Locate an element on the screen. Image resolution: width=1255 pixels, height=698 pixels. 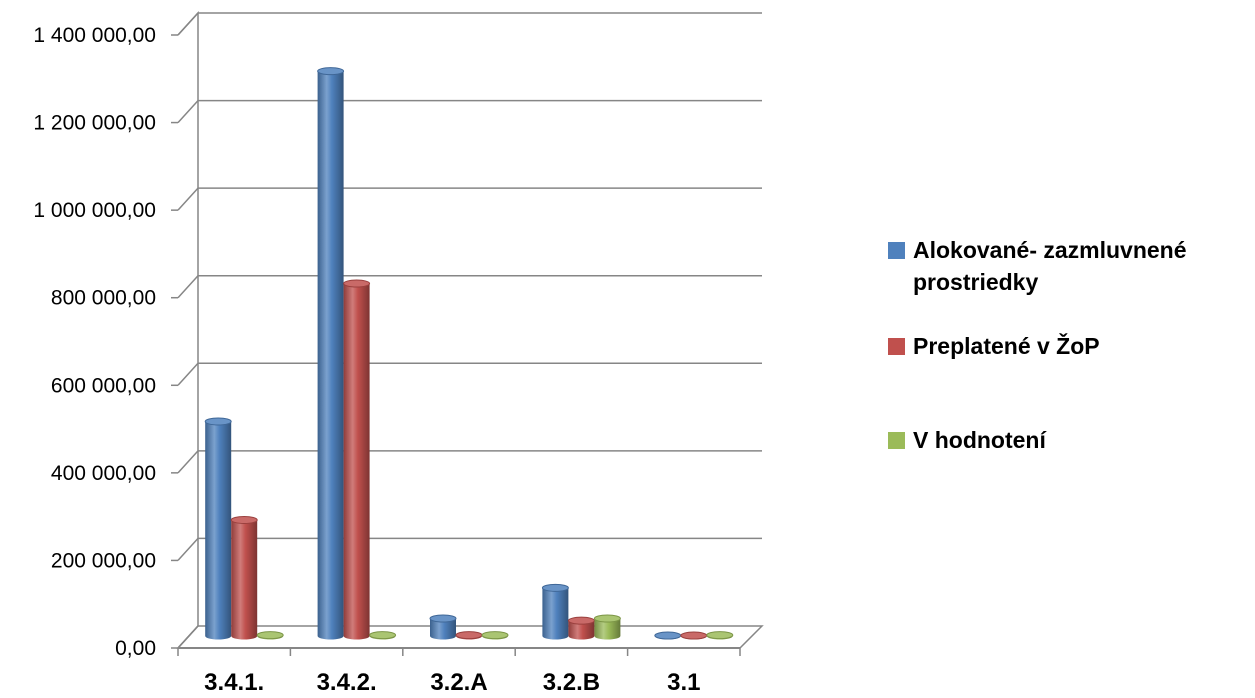
legend-item-allocated: Alokované- zazmluvnené prostriedky is located at coordinates (1071, 266).